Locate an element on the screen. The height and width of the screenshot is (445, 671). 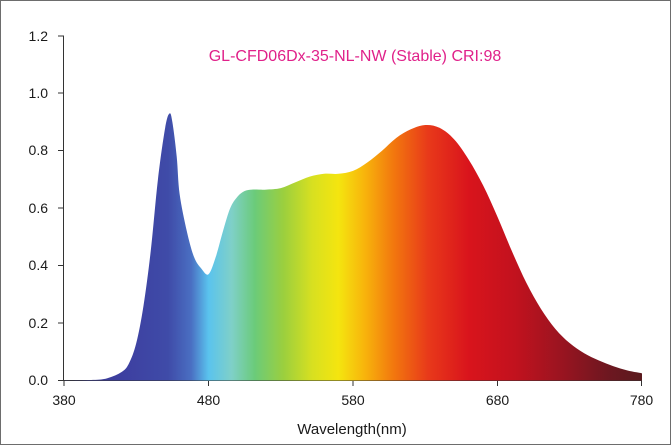
x-axis-ticks: 380 480 580 680 780 is located at coordinates (352, 394).